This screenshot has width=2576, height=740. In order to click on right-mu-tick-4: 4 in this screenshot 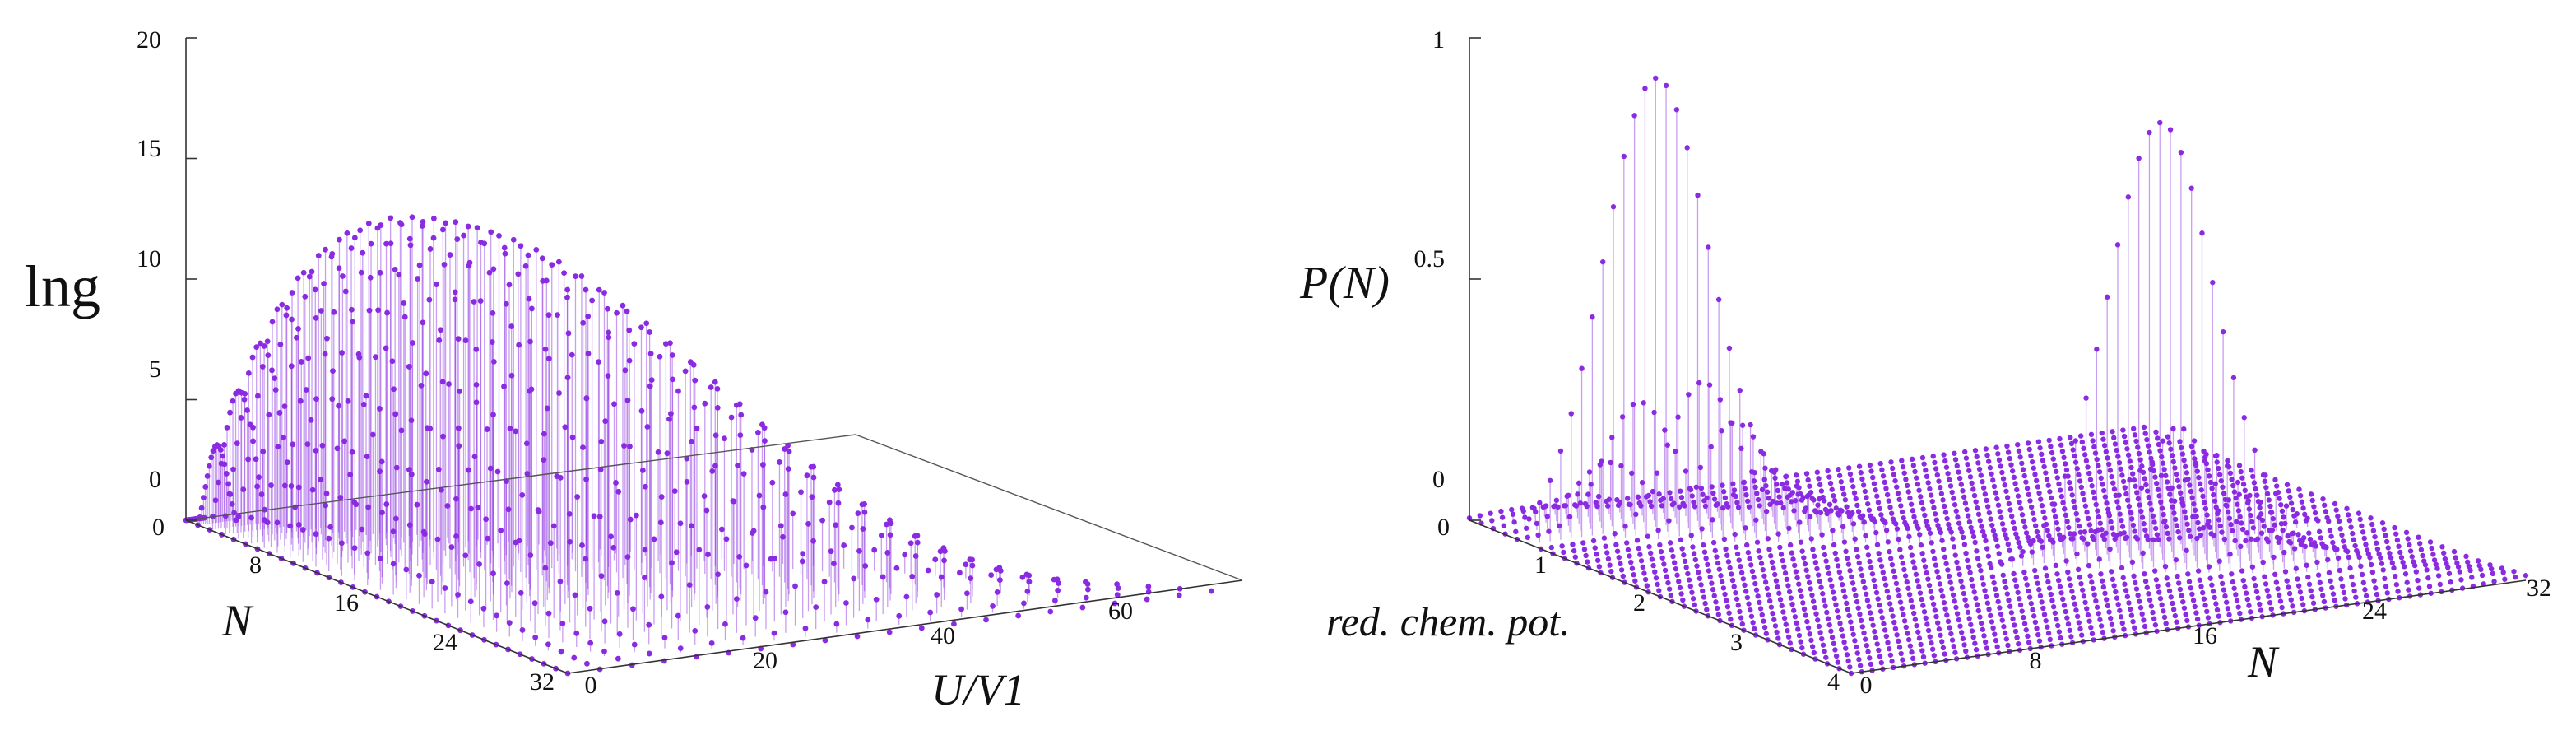, I will do `click(1833, 682)`.